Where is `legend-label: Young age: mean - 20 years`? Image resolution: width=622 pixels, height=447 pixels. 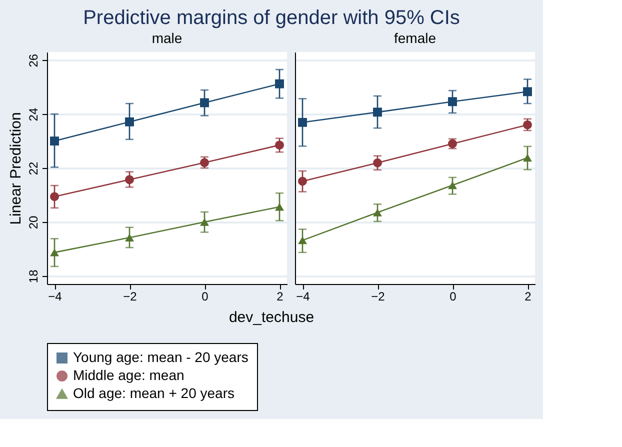 legend-label: Young age: mean - 20 years is located at coordinates (160, 357).